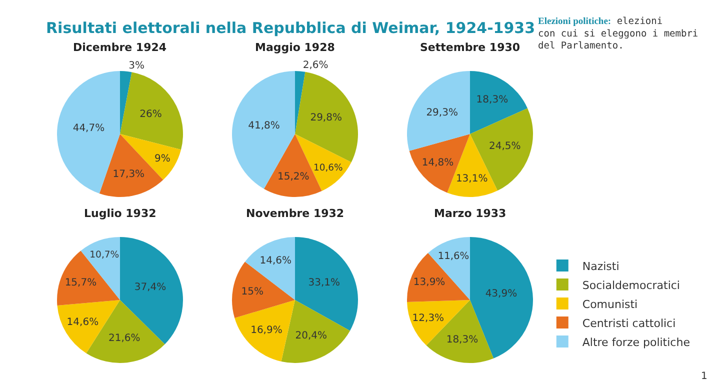 This screenshot has width=709, height=387. Describe the element at coordinates (295, 213) in the screenshot. I see `chart-title: Novembre 1932` at that location.